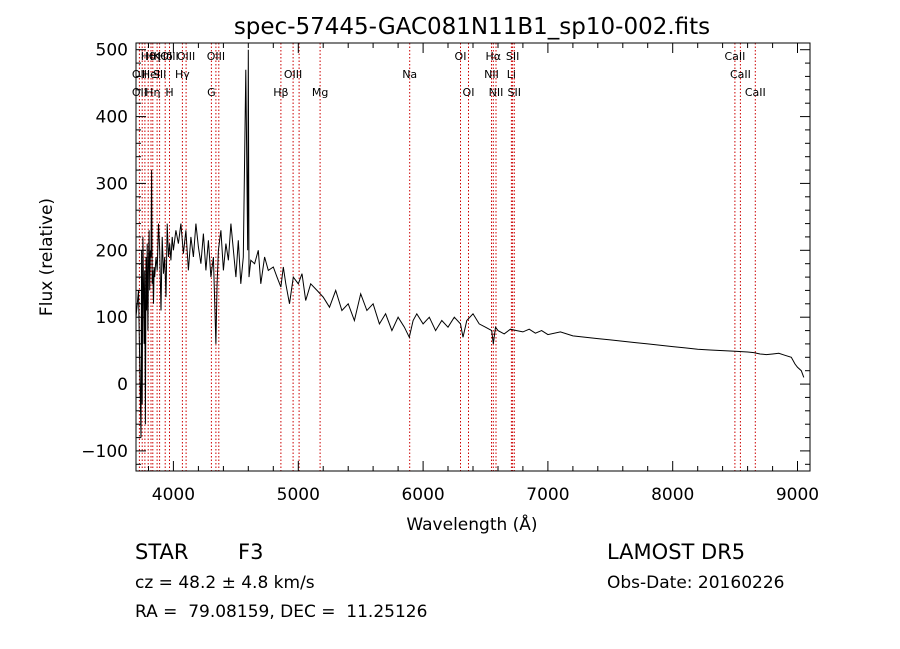 Image resolution: width=900 pixels, height=649 pixels. What do you see at coordinates (471, 524) in the screenshot?
I see `x-axis-label: Wavelength (Å)` at bounding box center [471, 524].